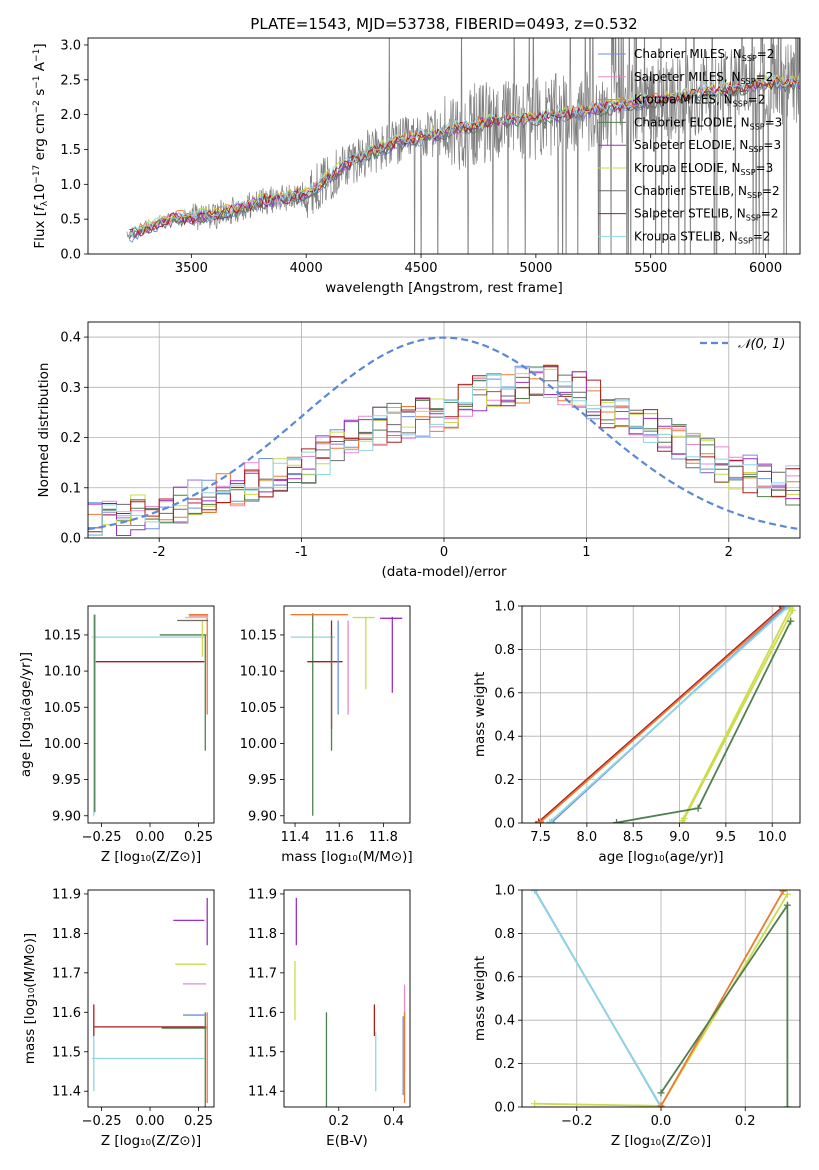 This screenshot has height=1170, width=819. I want to click on model-spectrum-line, so click(464, 155).